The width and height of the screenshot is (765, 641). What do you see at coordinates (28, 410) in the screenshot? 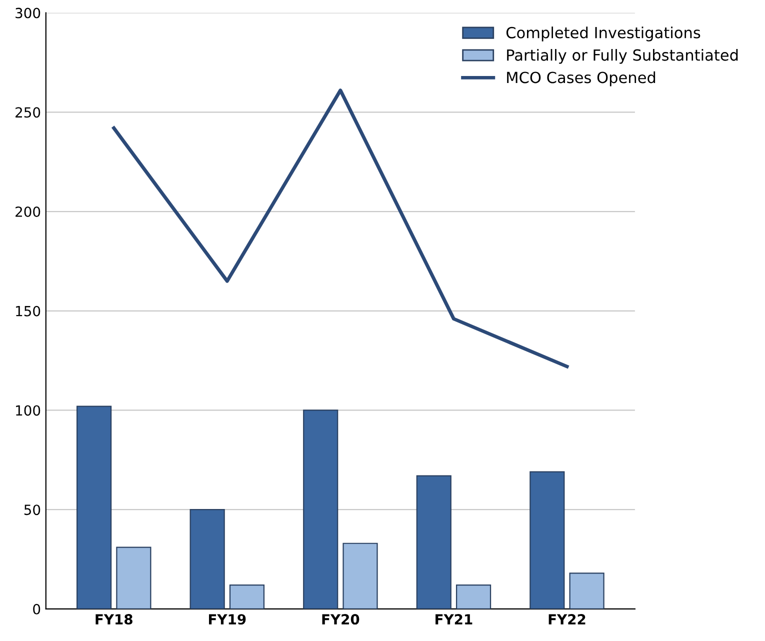
I see `y-tick-label: 100` at bounding box center [28, 410].